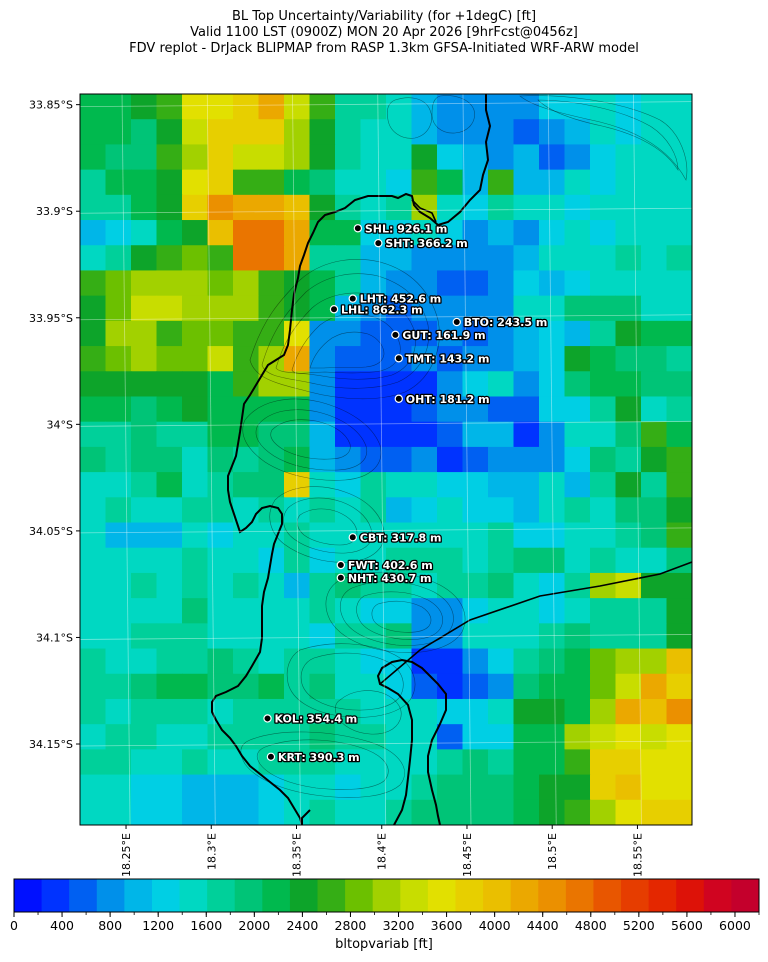 The width and height of the screenshot is (768, 962). What do you see at coordinates (14, 925) in the screenshot?
I see `colorbar-tick-label: 0` at bounding box center [14, 925].